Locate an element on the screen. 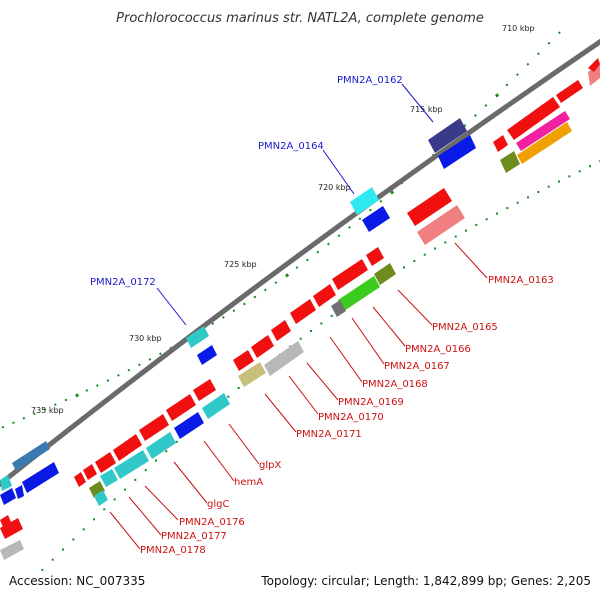  gene-label-pmn2a-0171: PMN2A_0171 is located at coordinates (329, 434).